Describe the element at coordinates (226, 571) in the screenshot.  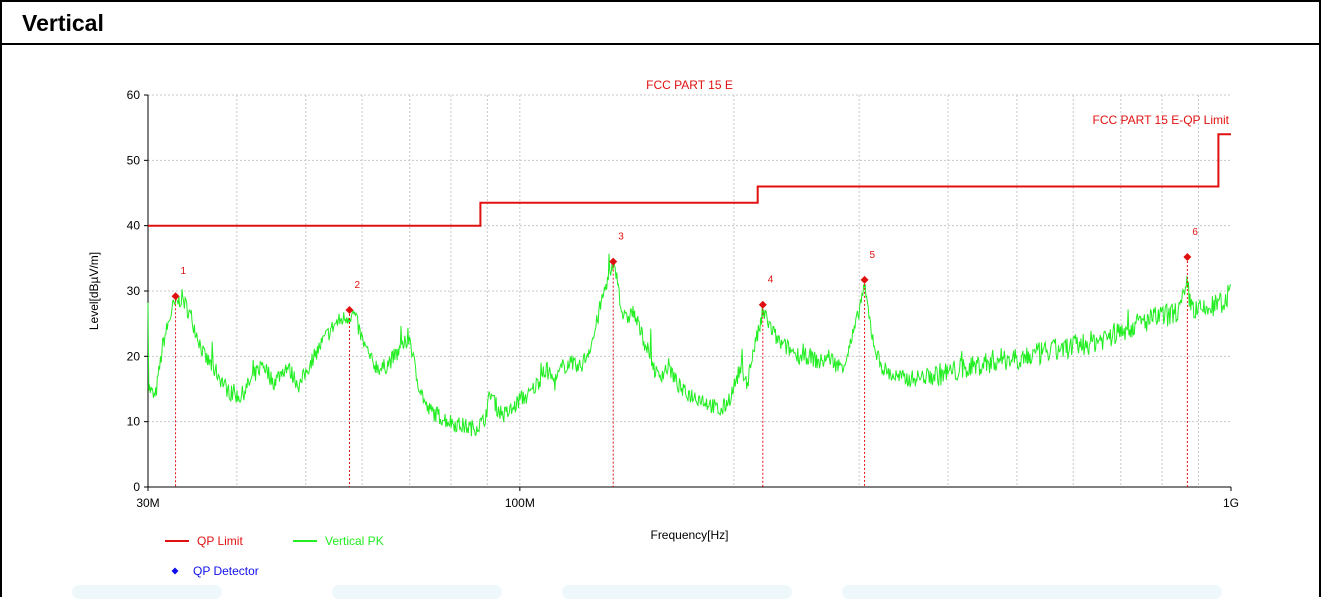
I see `legend-label: QP Detector` at that location.